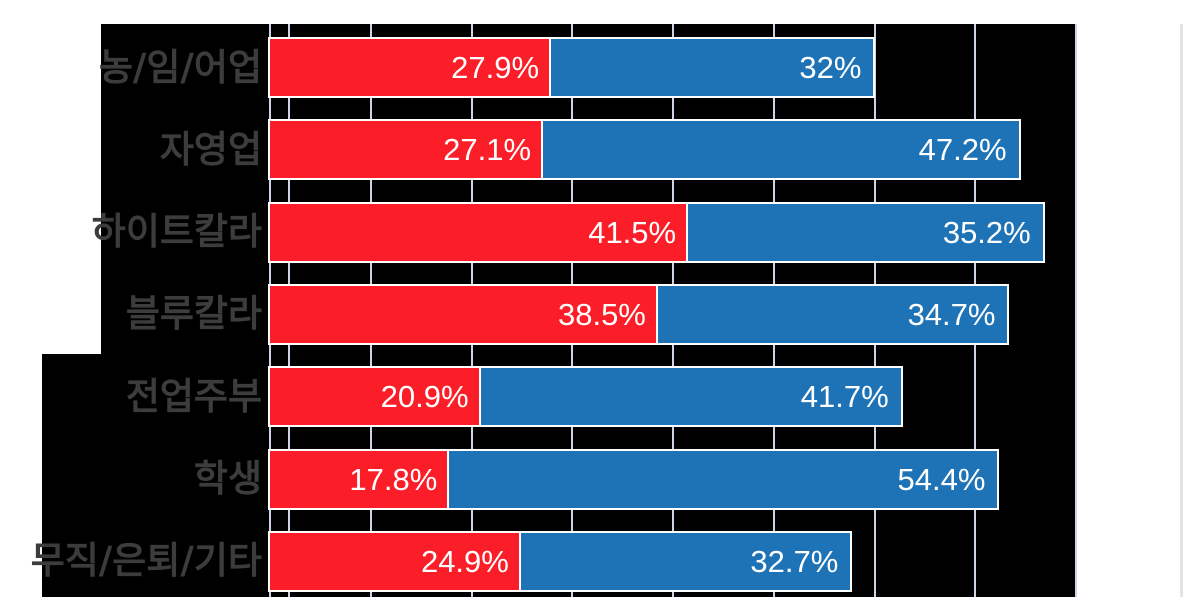 This screenshot has width=1200, height=608. Describe the element at coordinates (227, 479) in the screenshot. I see `category-label: 학생` at that location.